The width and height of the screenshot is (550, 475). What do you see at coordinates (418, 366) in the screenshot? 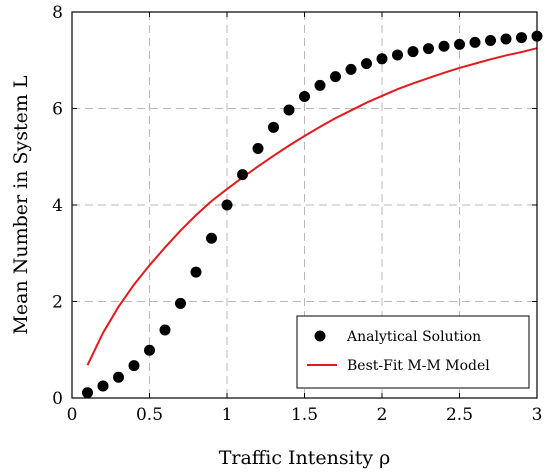
I see `legend-label-best-fit: Best-Fit M-M Model` at bounding box center [418, 366].